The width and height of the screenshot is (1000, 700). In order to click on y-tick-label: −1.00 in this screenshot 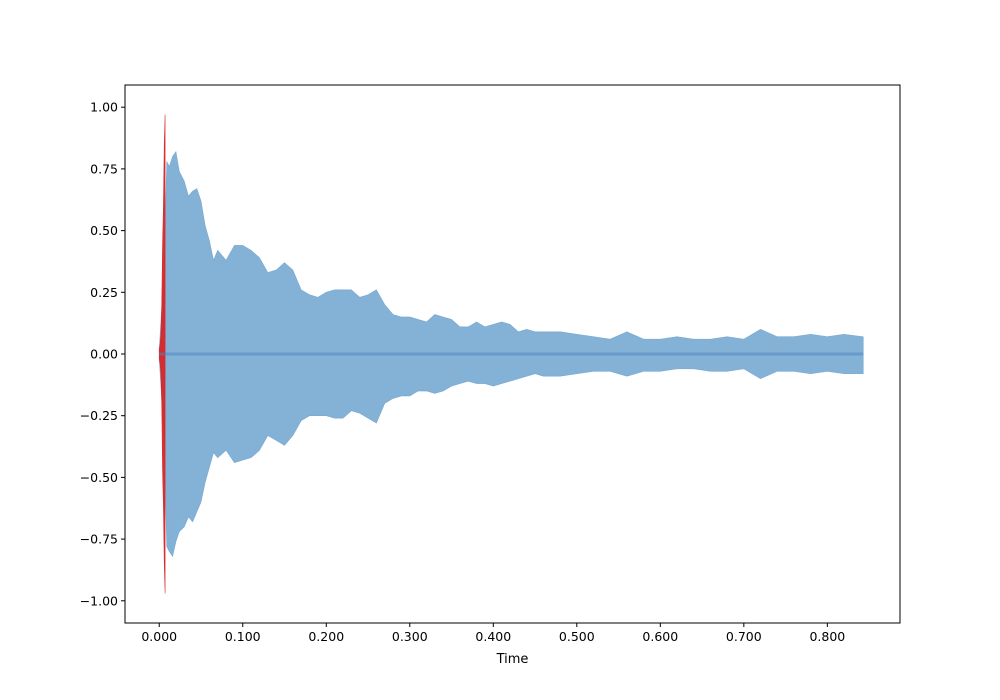, I will do `click(99, 600)`.